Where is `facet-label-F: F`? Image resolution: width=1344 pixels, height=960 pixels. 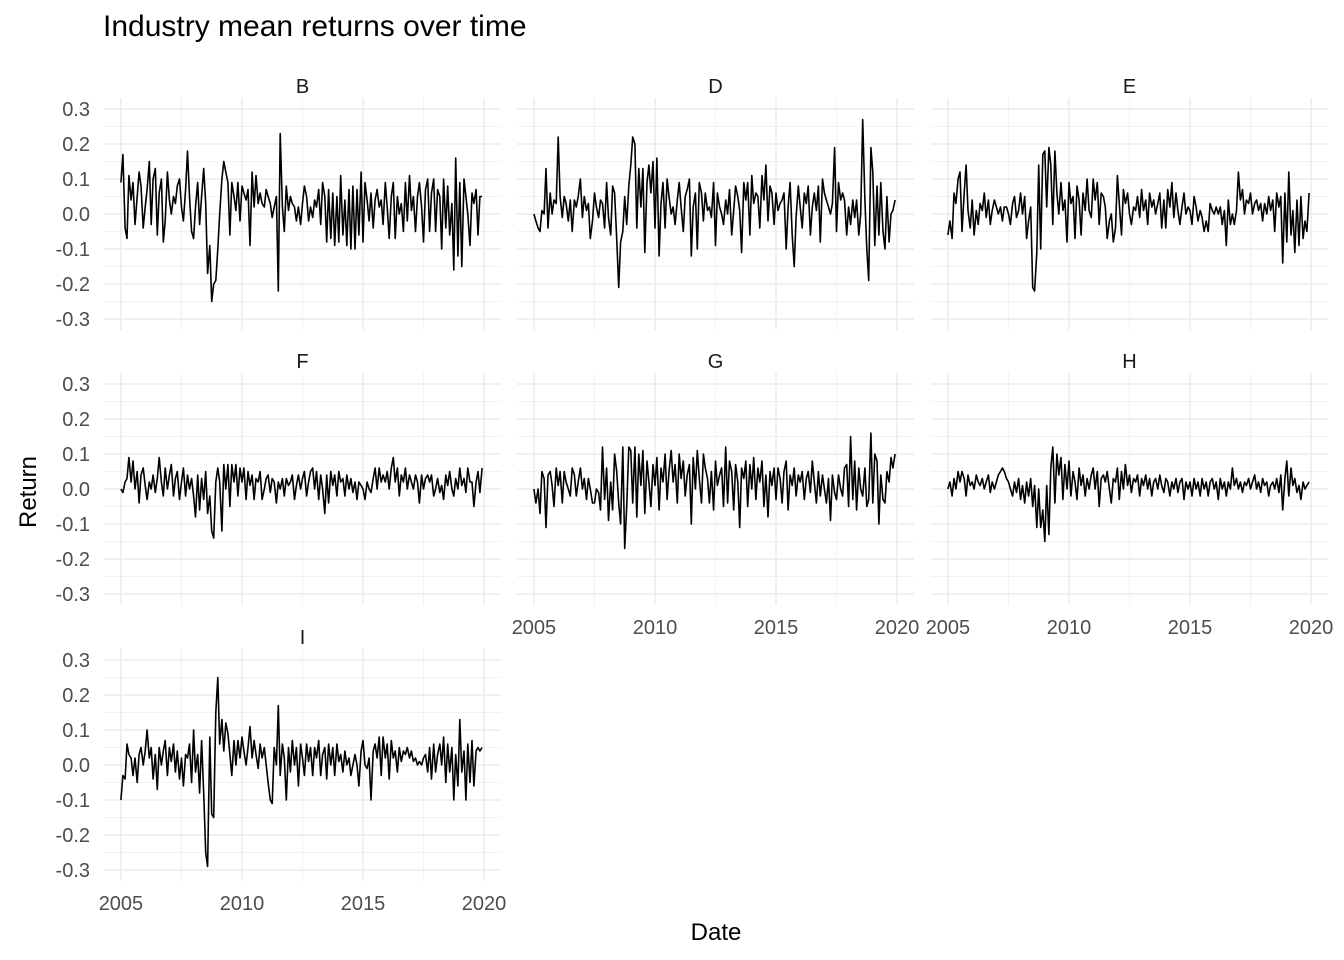
facet-label-F: F is located at coordinates (302, 362).